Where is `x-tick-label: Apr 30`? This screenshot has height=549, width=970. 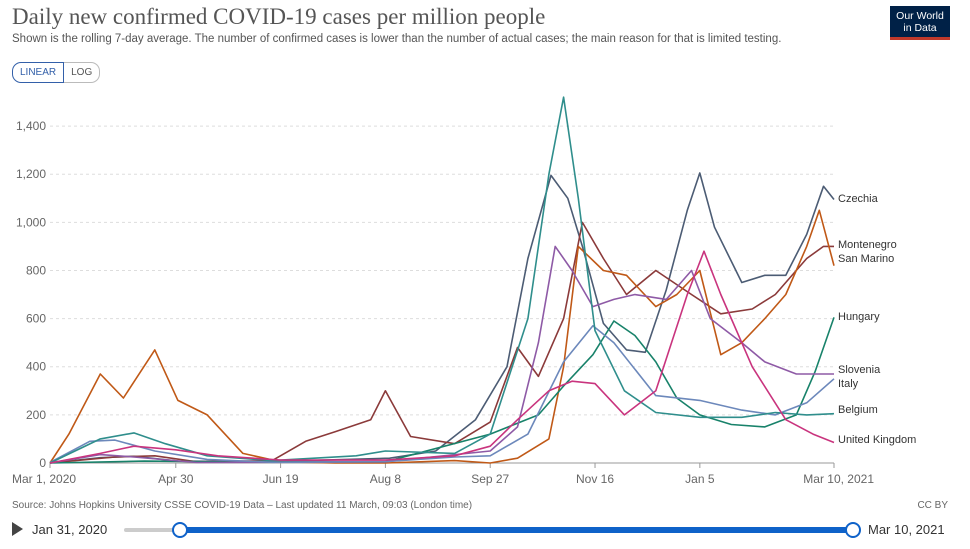
x-tick-label: Apr 30 is located at coordinates (176, 479).